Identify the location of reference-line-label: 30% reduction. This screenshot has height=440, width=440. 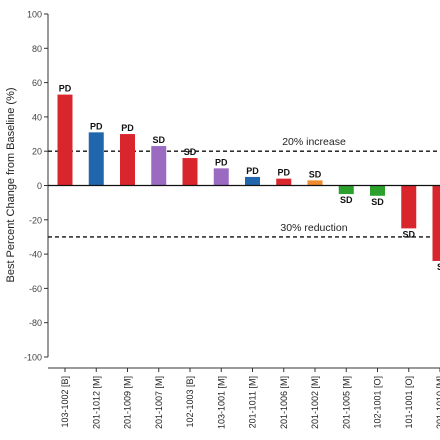
(313, 228).